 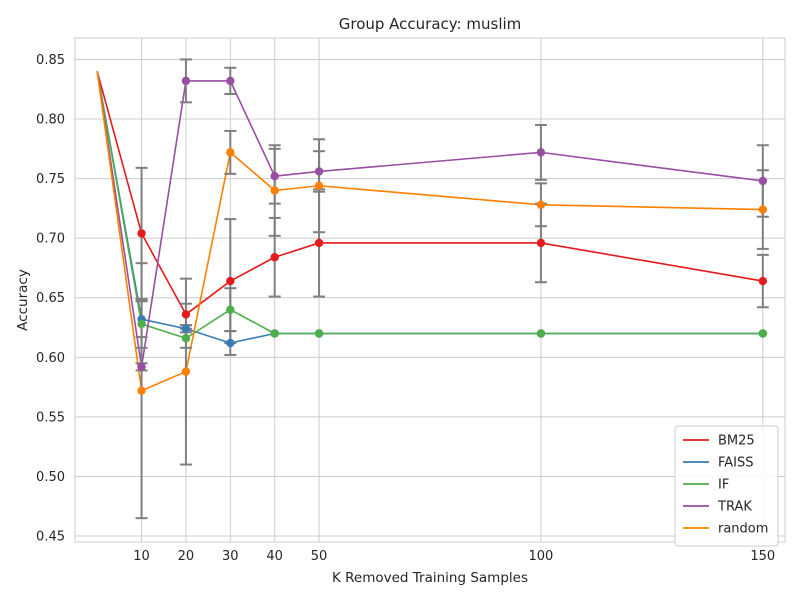 I want to click on y-tick-label: 0.70, so click(x=50, y=239).